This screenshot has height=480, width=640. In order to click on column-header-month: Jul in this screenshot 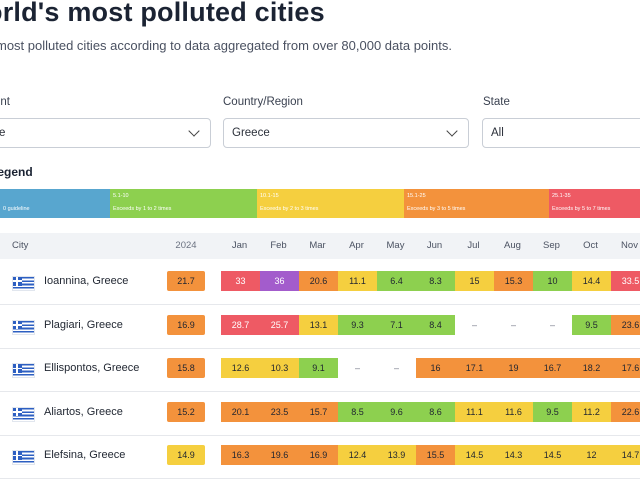, I will do `click(473, 245)`.